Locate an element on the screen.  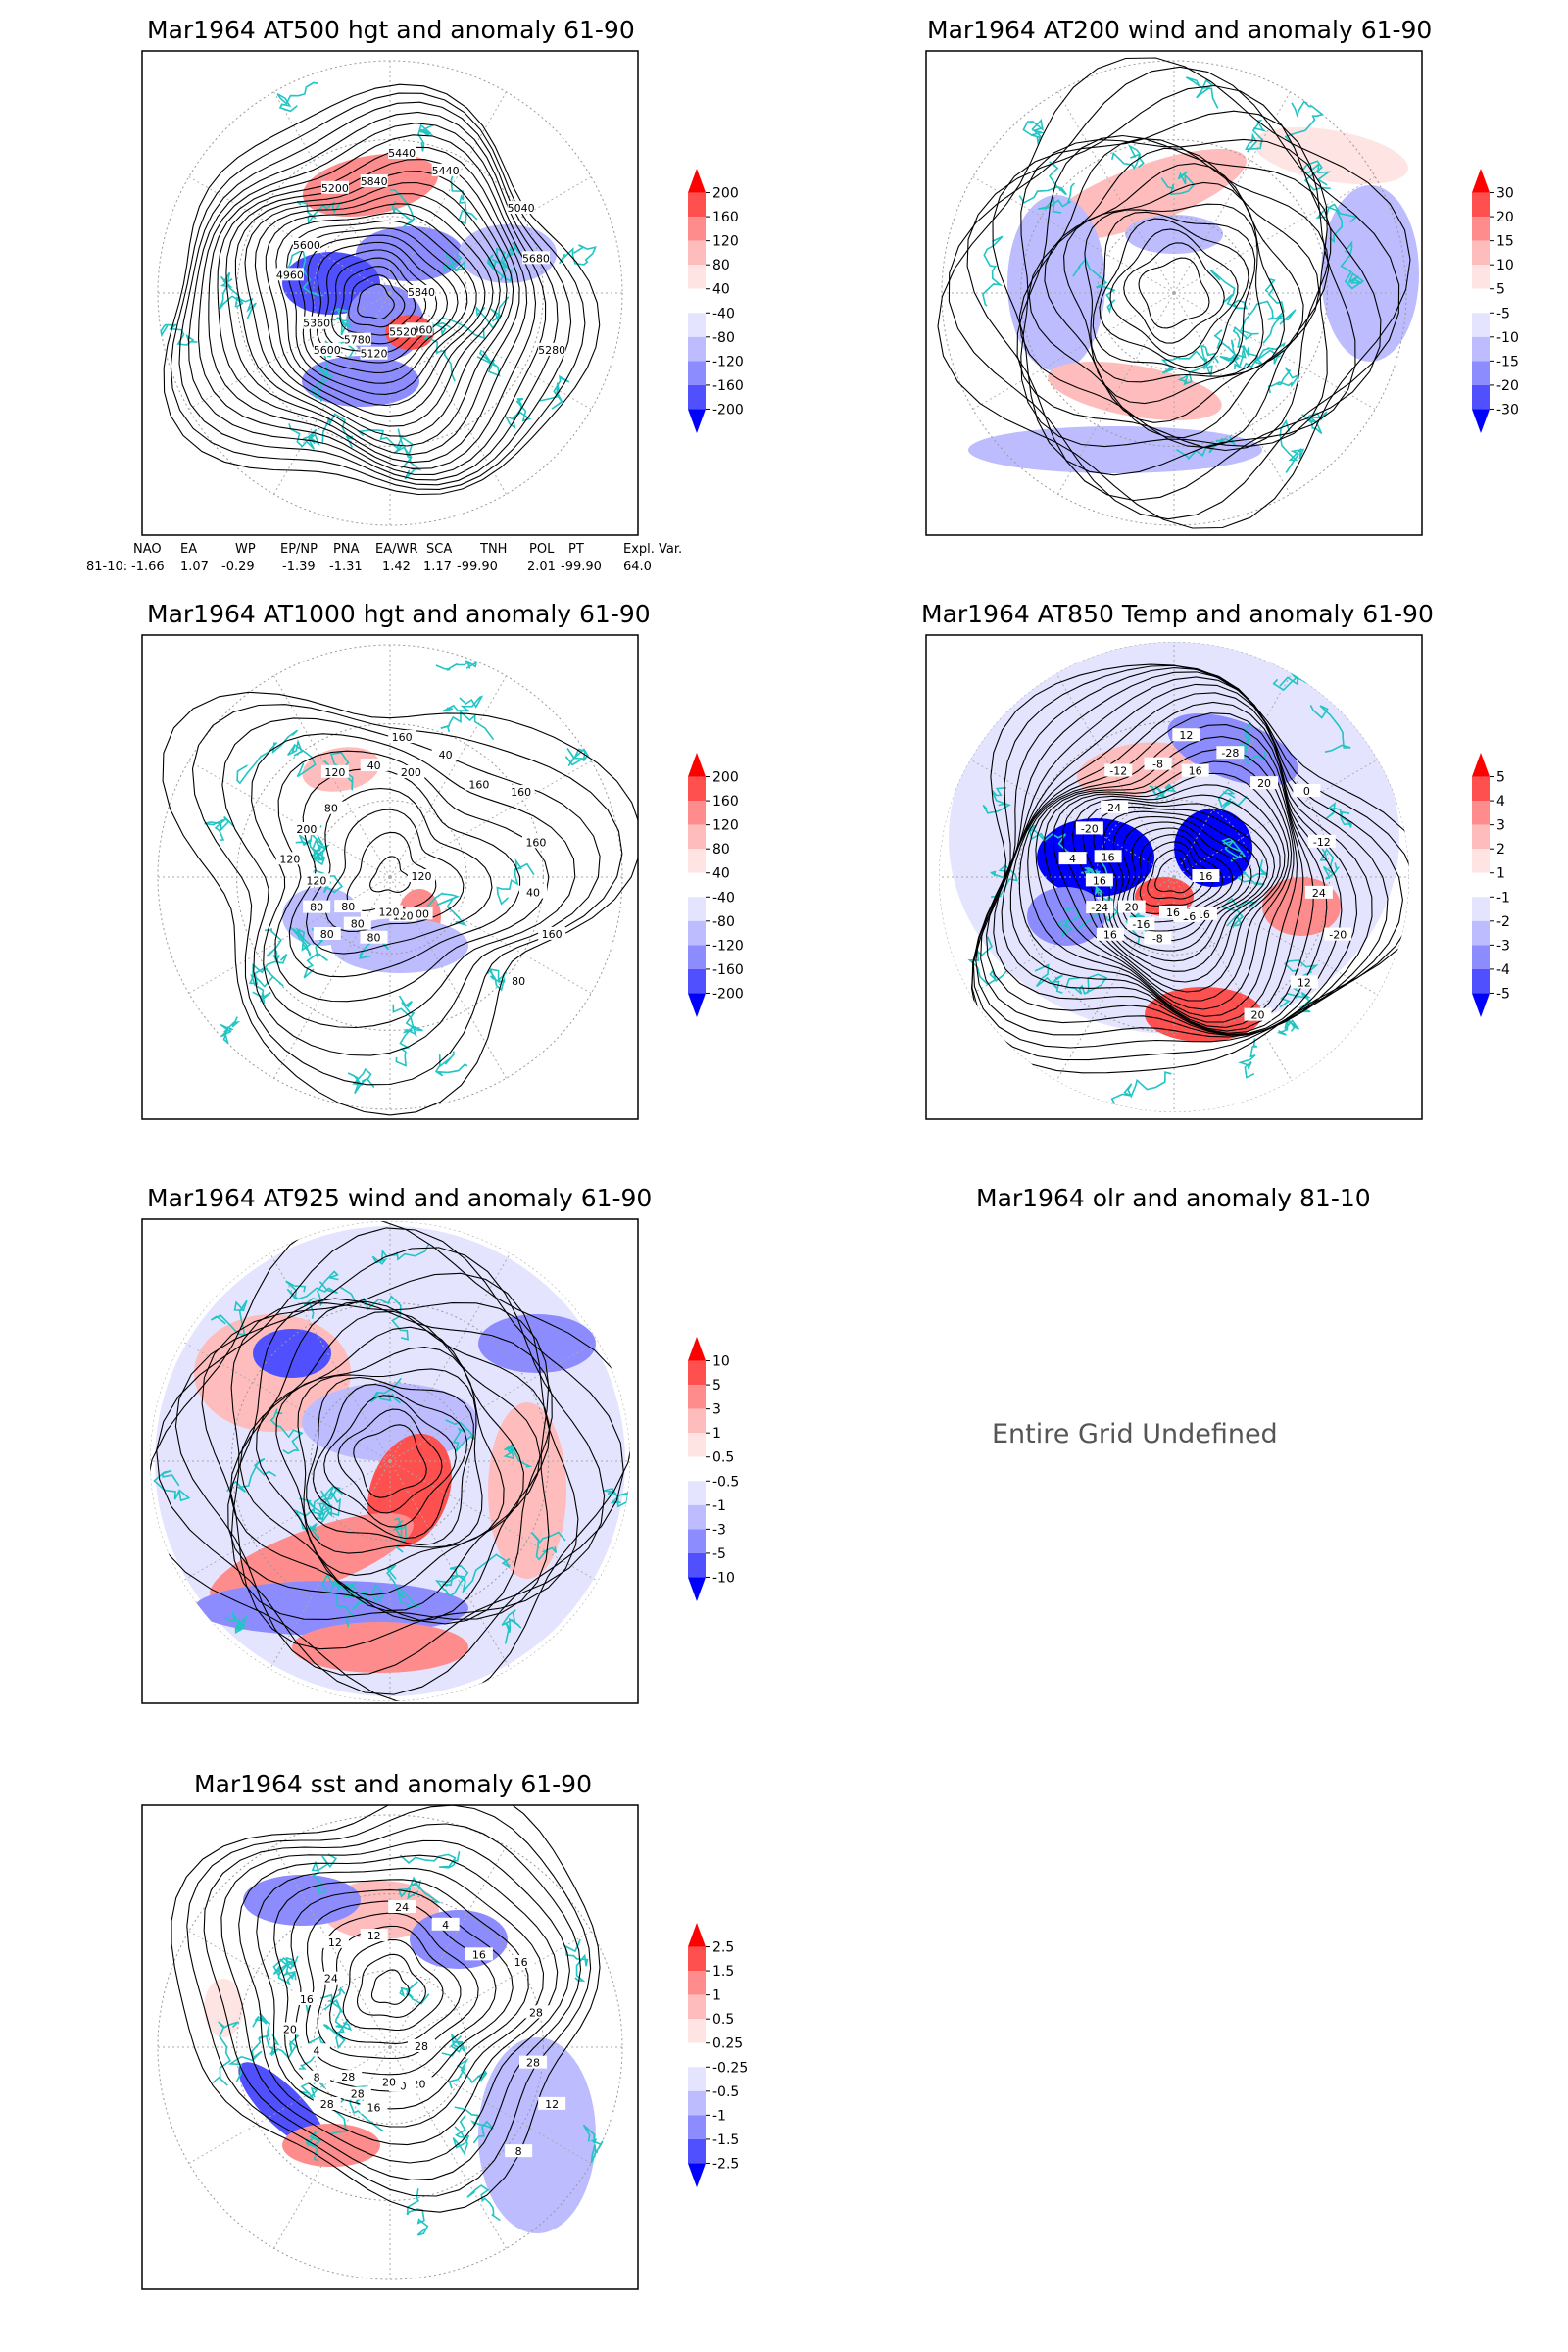
colorbar-label: 4 is located at coordinates (1500, 801).